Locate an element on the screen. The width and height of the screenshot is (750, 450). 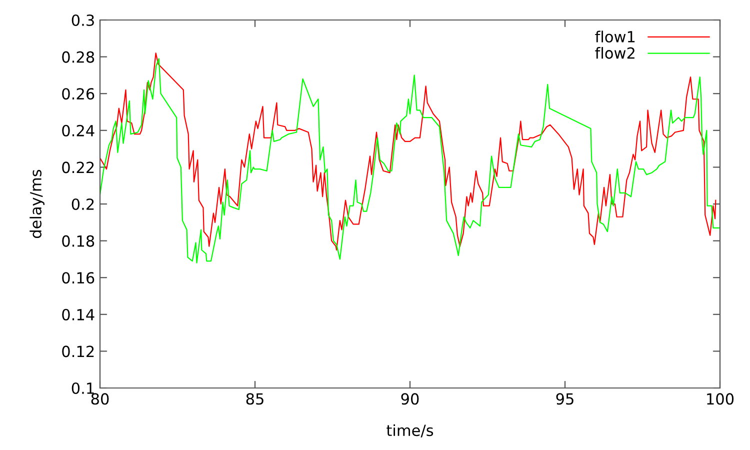
y-tick-label: 0.12 is located at coordinates (78, 352).